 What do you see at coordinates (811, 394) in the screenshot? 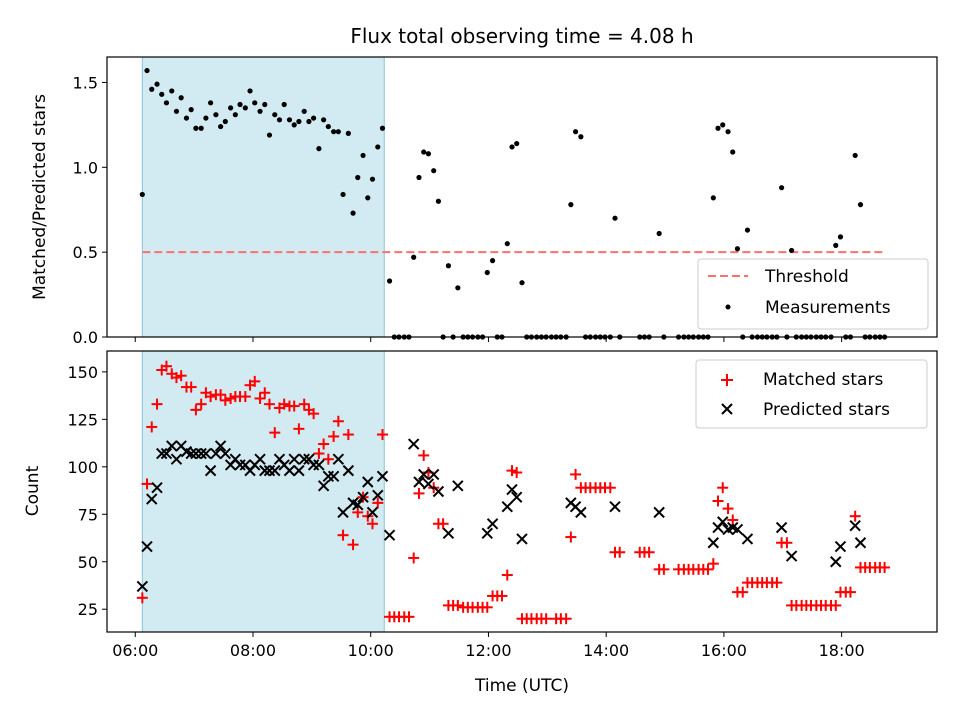
I see `bottom-legend: Matched stars Predicted stars` at bounding box center [811, 394].